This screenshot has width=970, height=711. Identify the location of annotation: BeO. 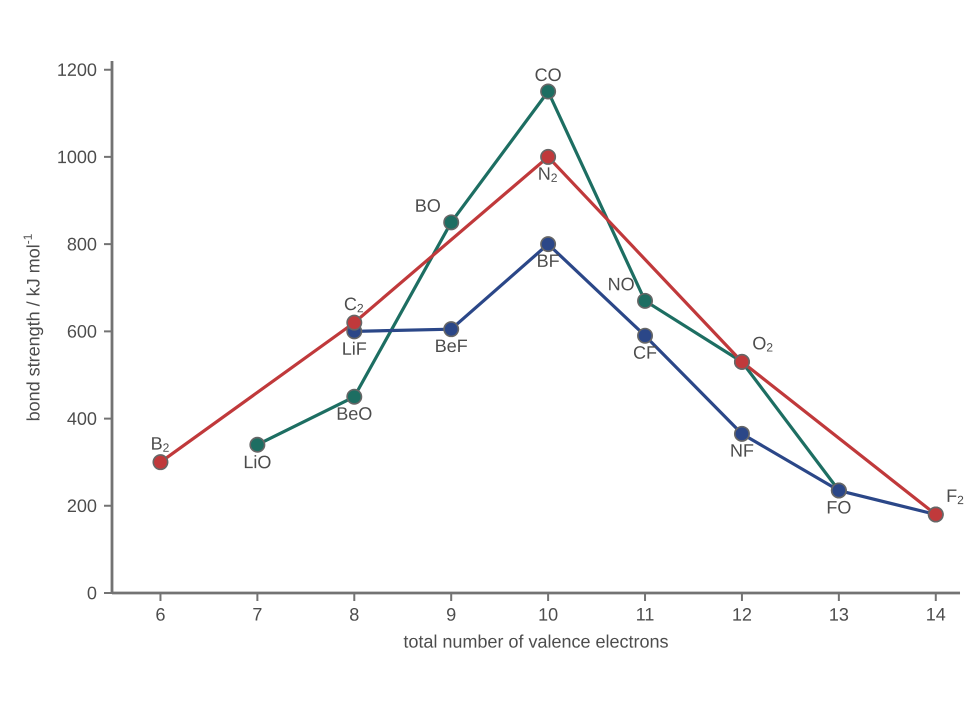
(355, 413).